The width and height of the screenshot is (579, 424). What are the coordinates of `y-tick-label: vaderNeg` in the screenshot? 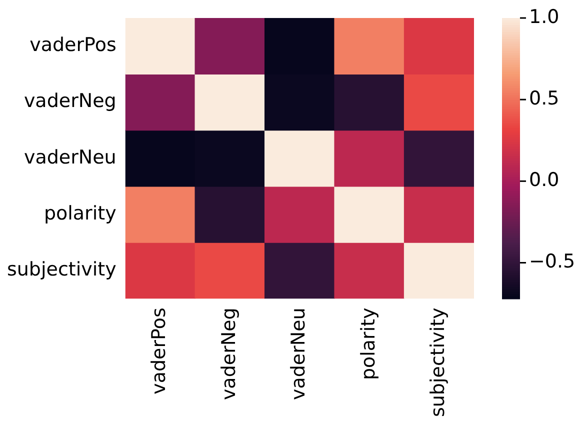 It's located at (70, 101).